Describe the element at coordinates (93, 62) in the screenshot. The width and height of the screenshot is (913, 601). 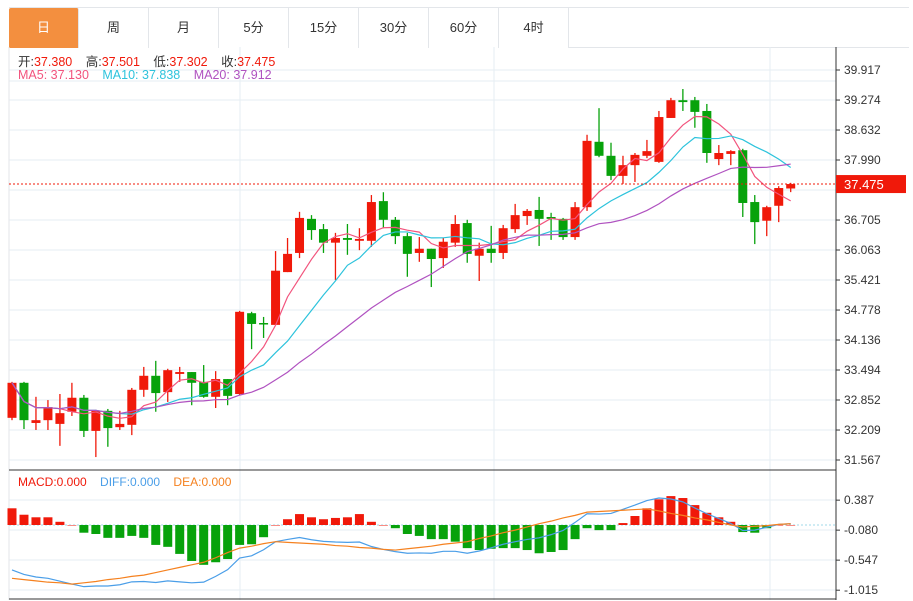
I see `high-label: 高:` at that location.